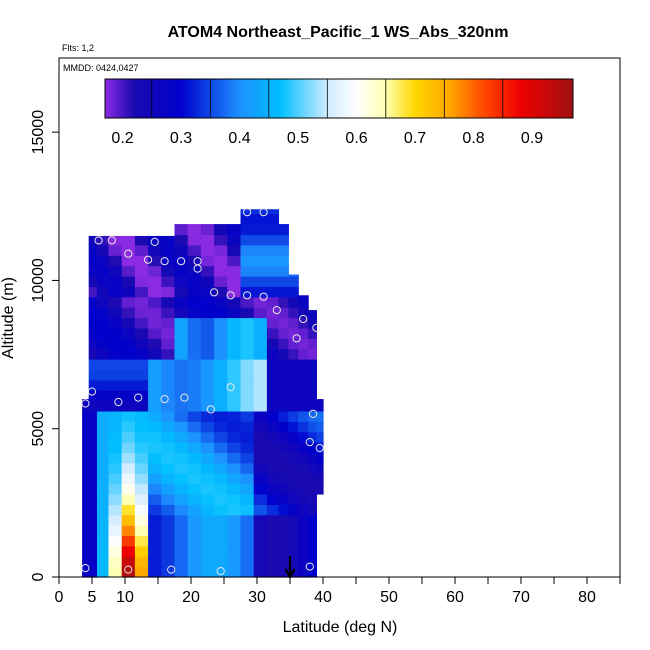  I want to click on colorbar-tick-label: 0.6, so click(356, 138).